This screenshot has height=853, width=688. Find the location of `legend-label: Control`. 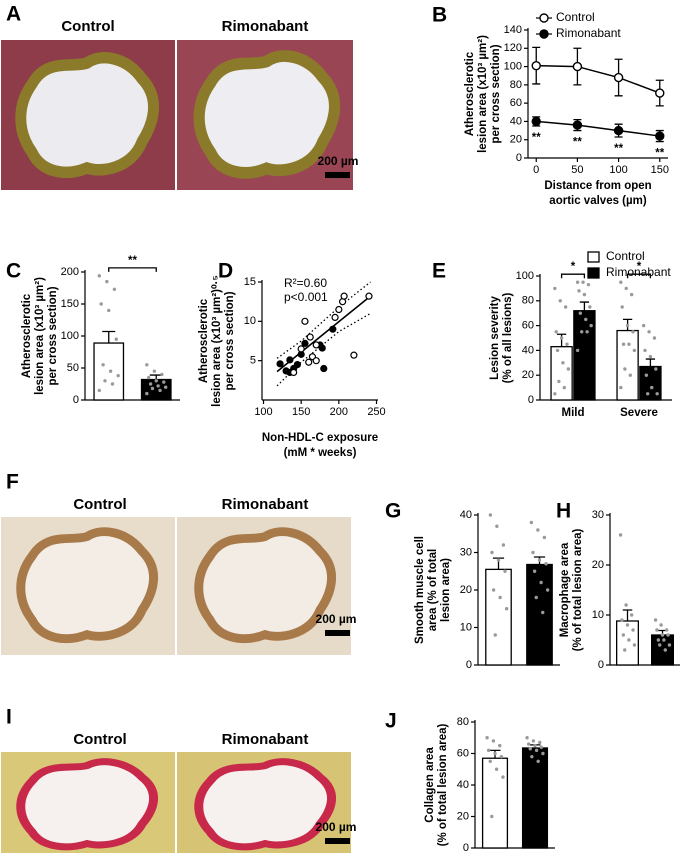

legend-label: Control is located at coordinates (575, 17).